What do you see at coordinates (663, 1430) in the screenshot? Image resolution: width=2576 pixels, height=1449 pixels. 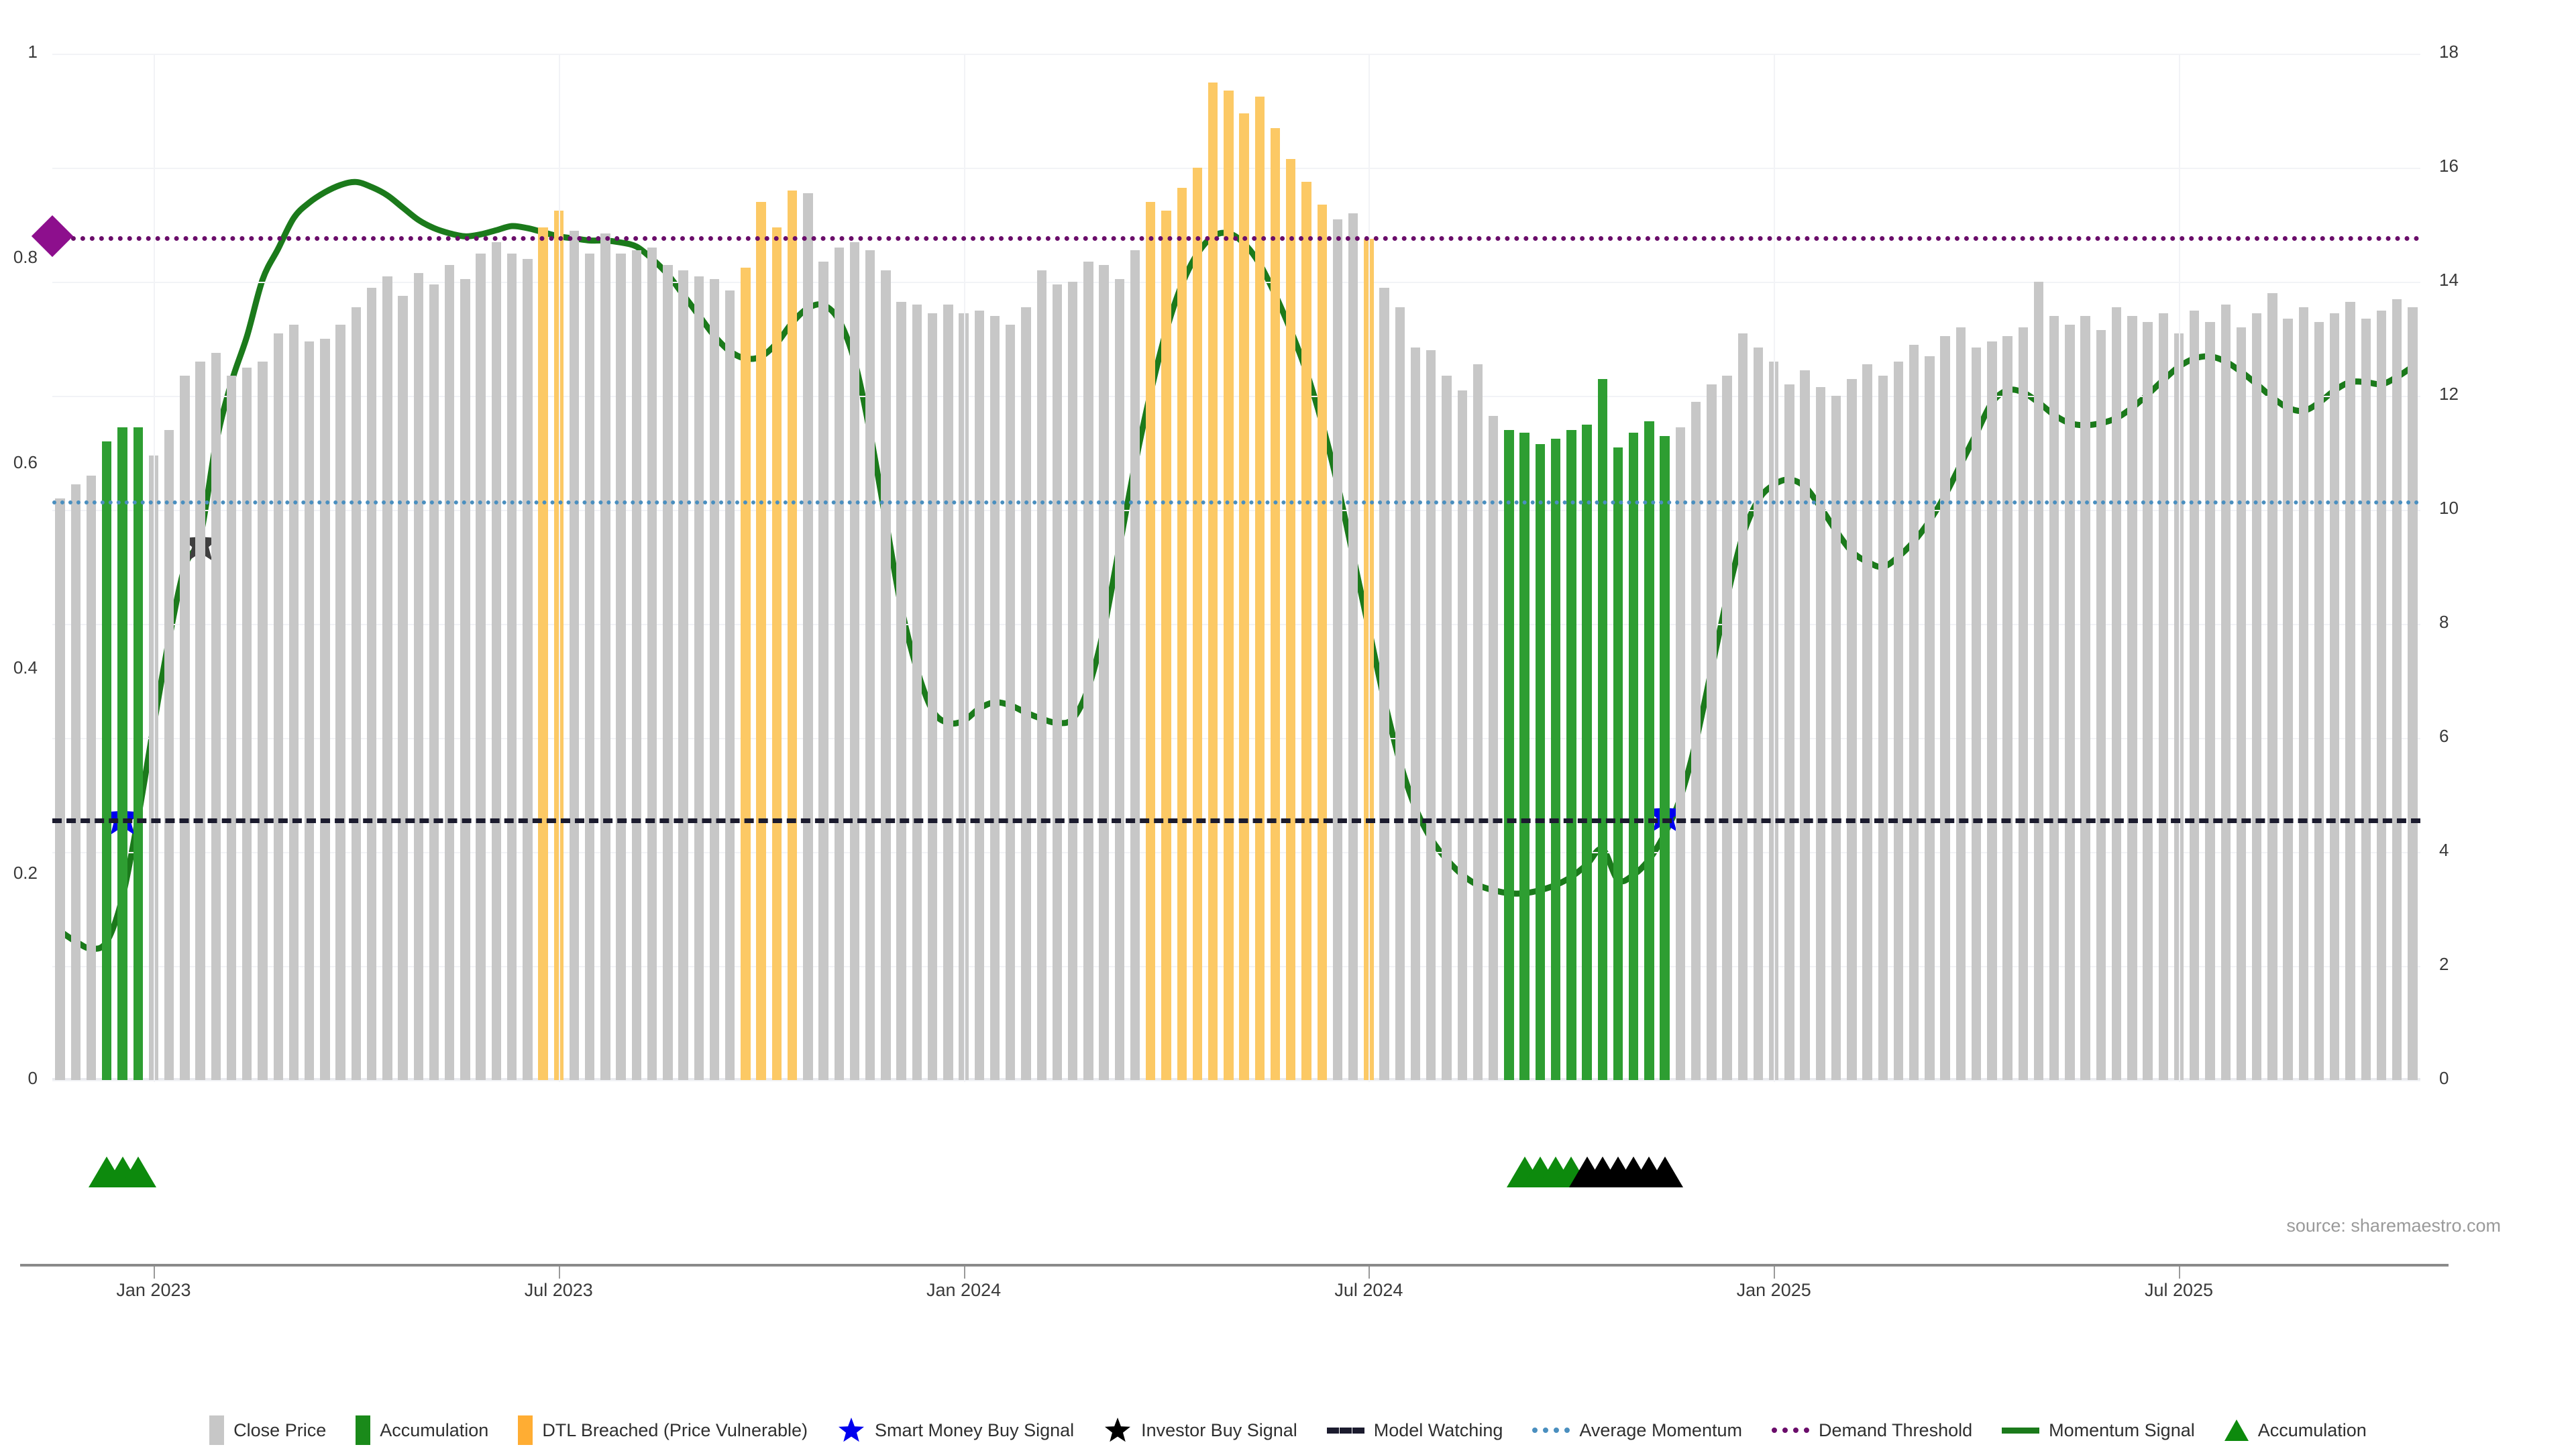 I see `legend-item: DTL Breached (Price Vulnerable)` at bounding box center [663, 1430].